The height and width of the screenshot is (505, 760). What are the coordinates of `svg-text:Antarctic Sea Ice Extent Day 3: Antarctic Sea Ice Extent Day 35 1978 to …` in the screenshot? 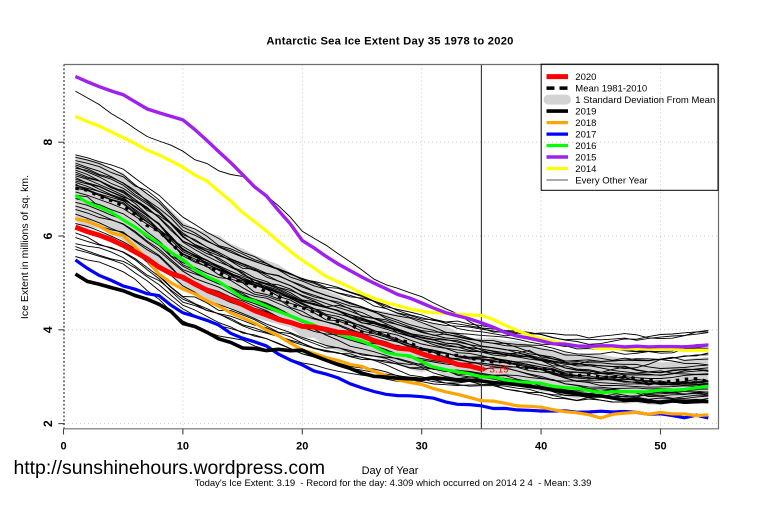 It's located at (389, 42).